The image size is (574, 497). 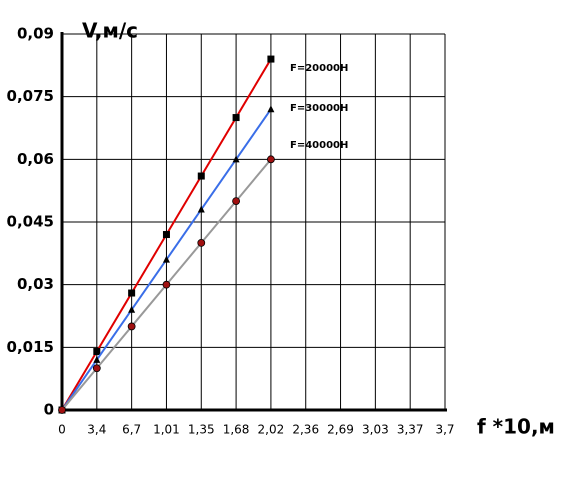 I want to click on x-tick-label: 1,35, so click(x=201, y=430).